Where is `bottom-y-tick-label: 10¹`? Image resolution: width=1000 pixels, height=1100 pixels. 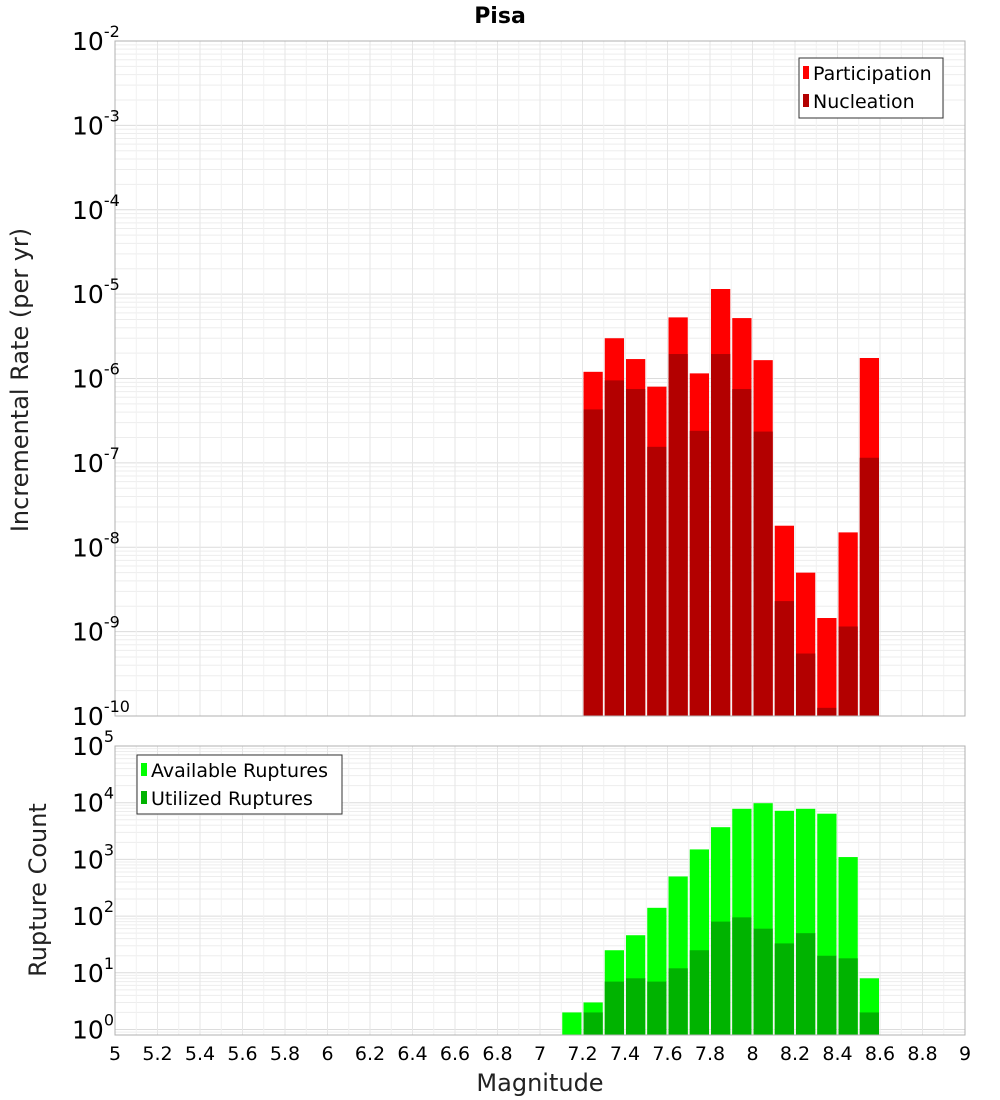
bottom-y-tick-label: 10¹ is located at coordinates (93, 971).